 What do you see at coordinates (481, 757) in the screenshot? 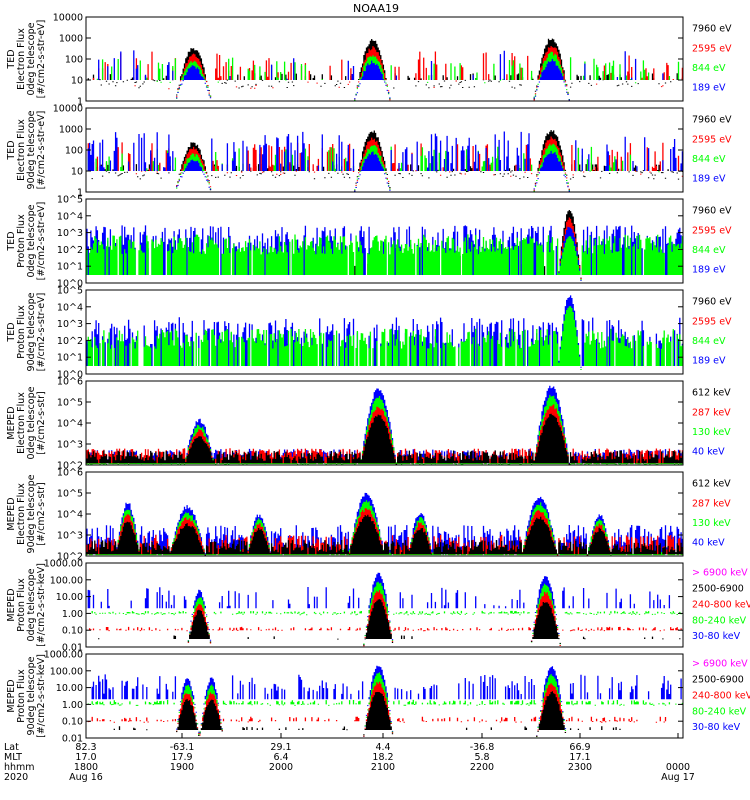
I see `x-tick-mlt: 5.8` at bounding box center [481, 757].